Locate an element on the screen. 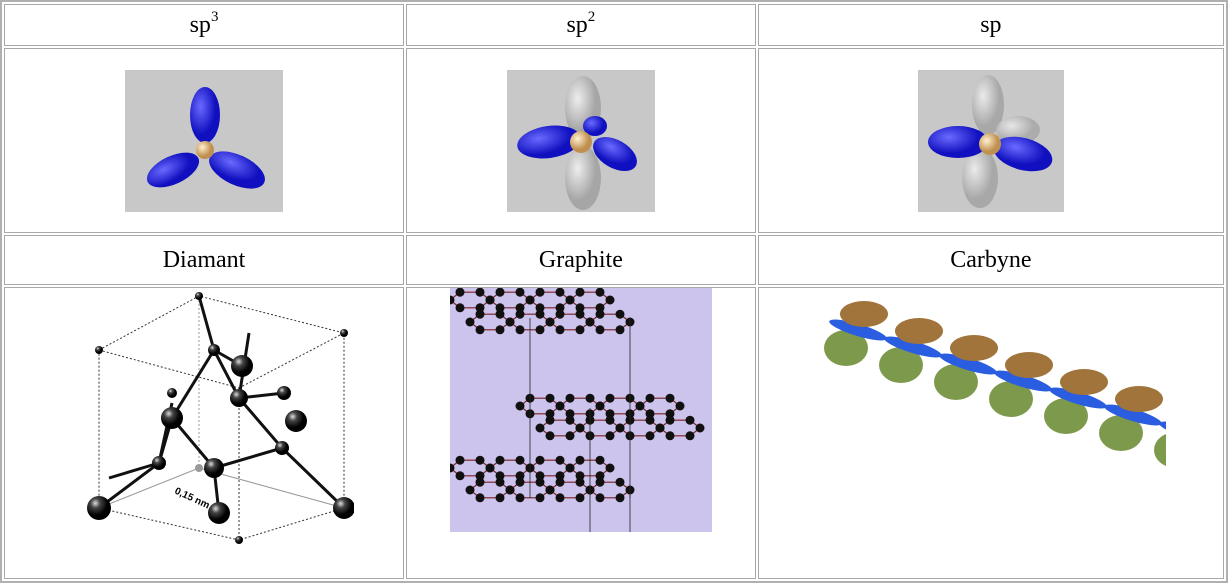 This screenshot has width=1228, height=583. header-sup: 3 is located at coordinates (214, 16).